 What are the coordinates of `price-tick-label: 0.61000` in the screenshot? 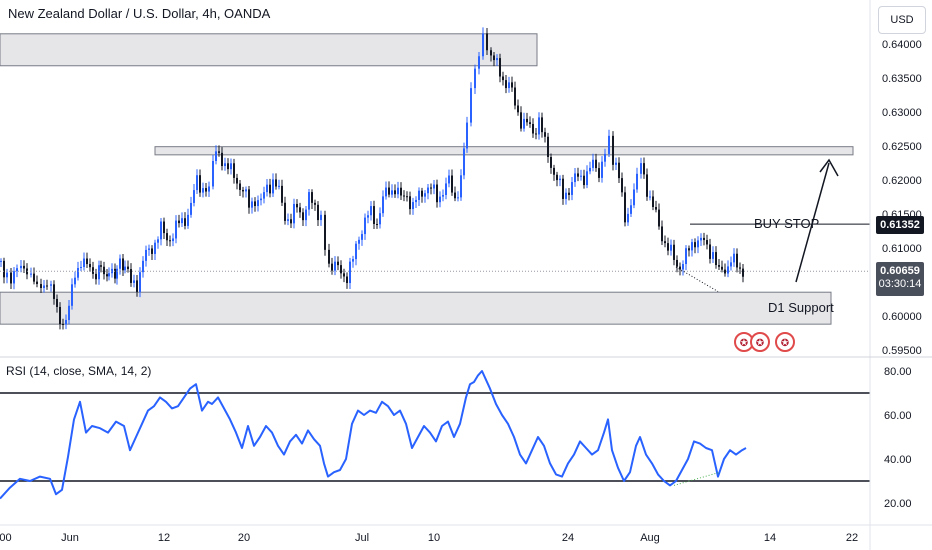 It's located at (902, 249).